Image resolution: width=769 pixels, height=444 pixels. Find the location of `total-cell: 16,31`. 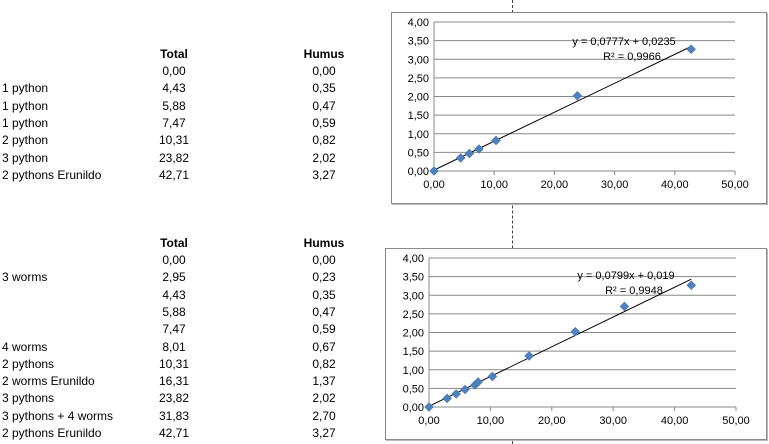

total-cell: 16,31 is located at coordinates (174, 381).